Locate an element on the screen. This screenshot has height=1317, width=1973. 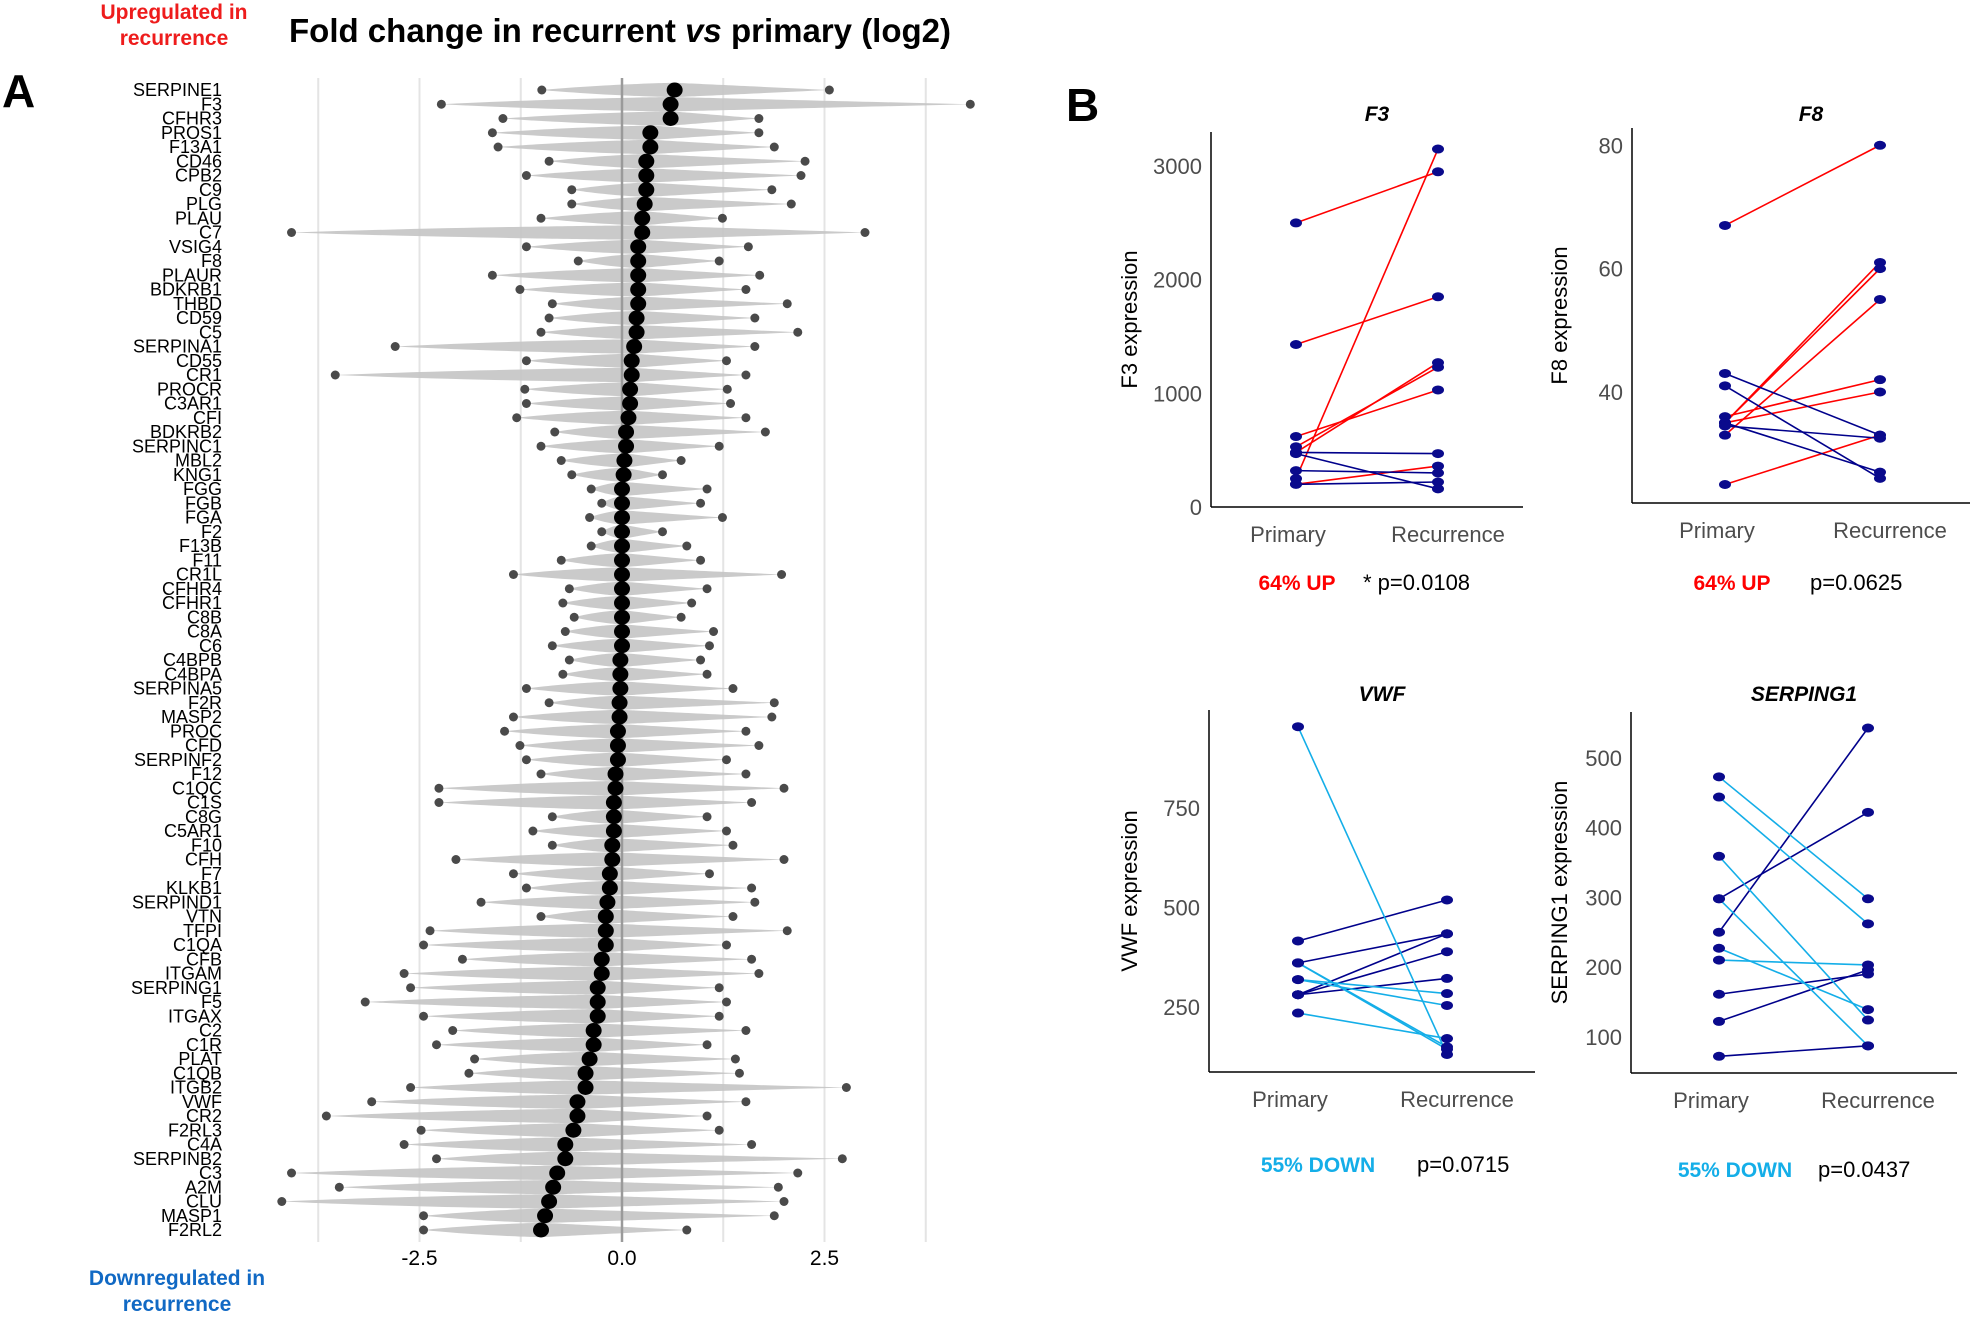
violin-SERPINF2 is located at coordinates (626, 759).